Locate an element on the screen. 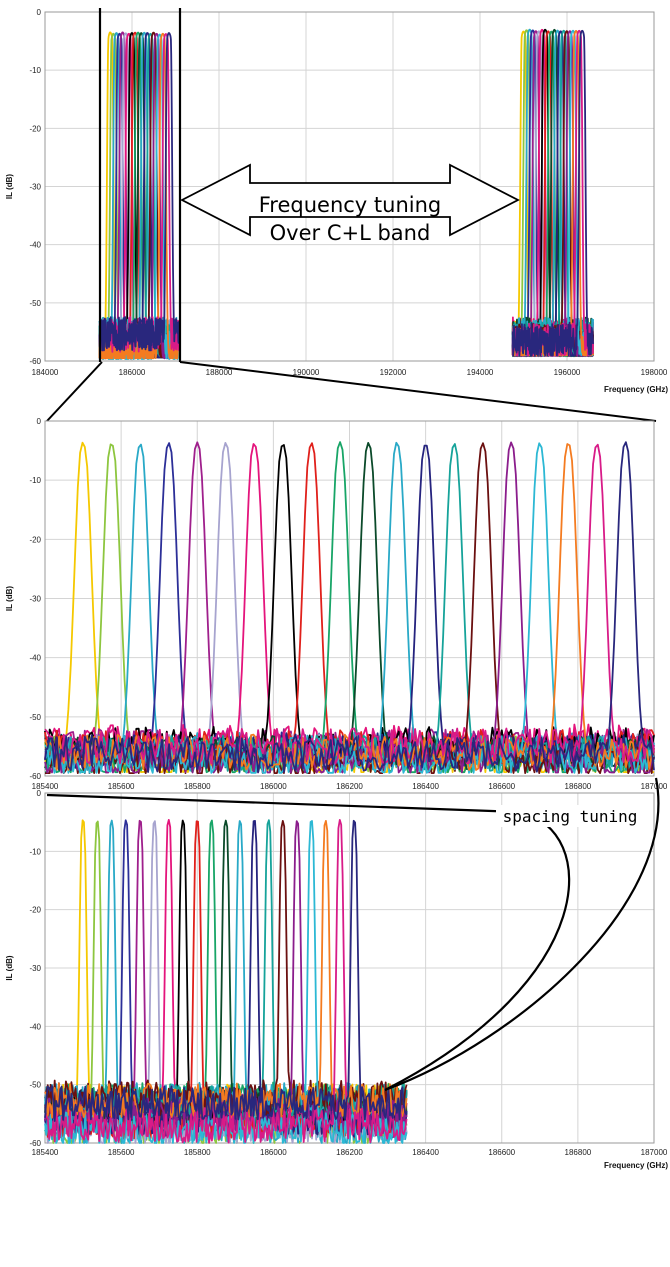 This screenshot has width=670, height=1267. x-tick-label: 196000 is located at coordinates (567, 372).